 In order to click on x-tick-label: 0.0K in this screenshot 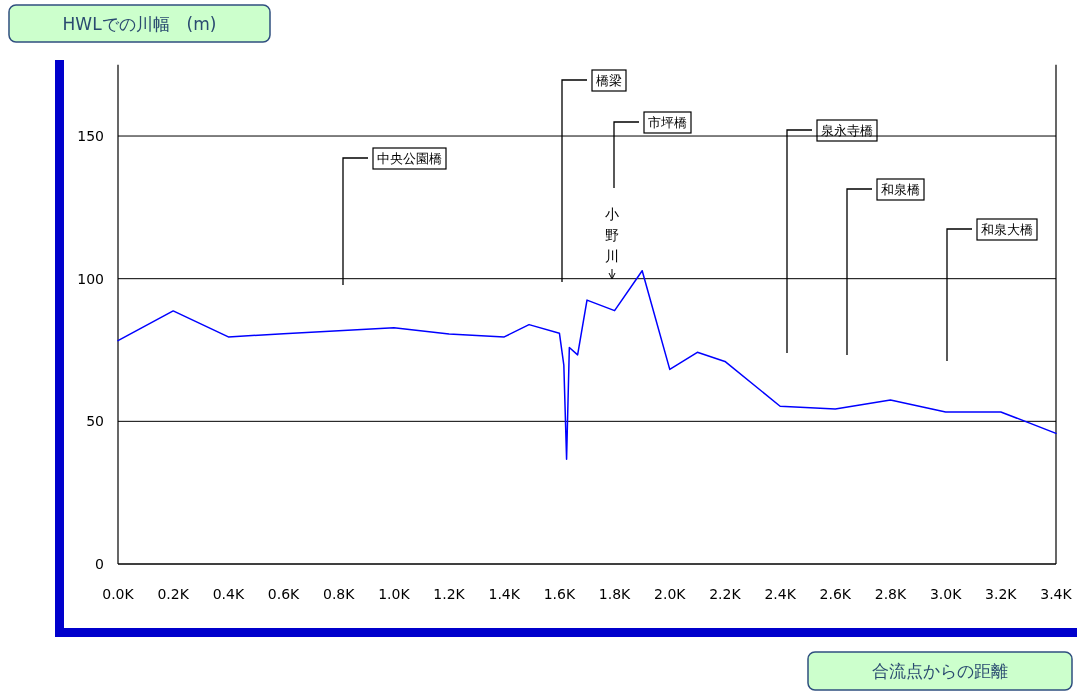, I will do `click(118, 594)`.